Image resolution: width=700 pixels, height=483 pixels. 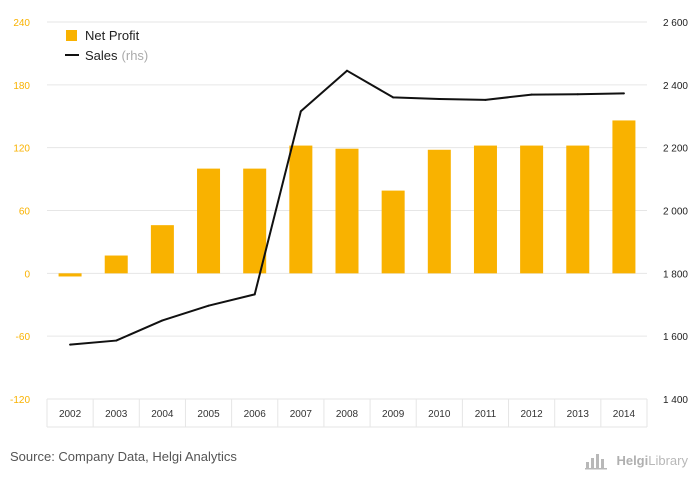 I want to click on legend-label-sales-name: Sales, so click(x=101, y=55).